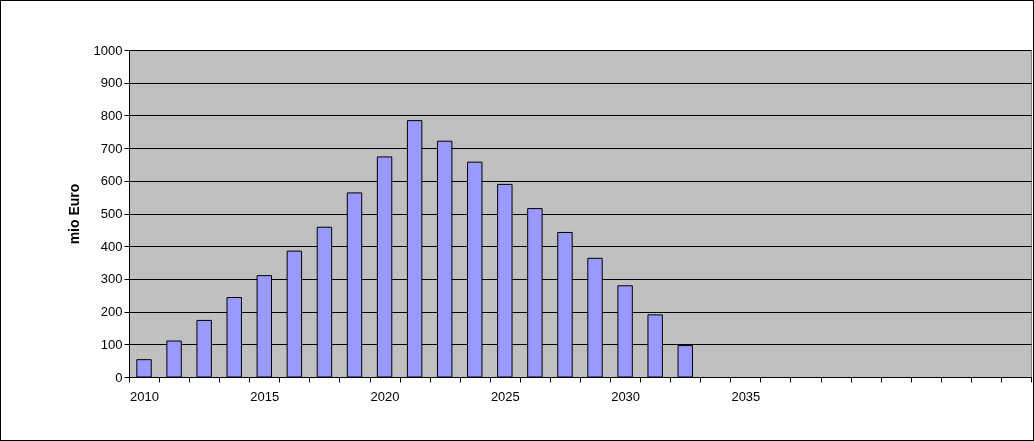 The height and width of the screenshot is (441, 1034). I want to click on x-tick-label: 2030, so click(626, 396).